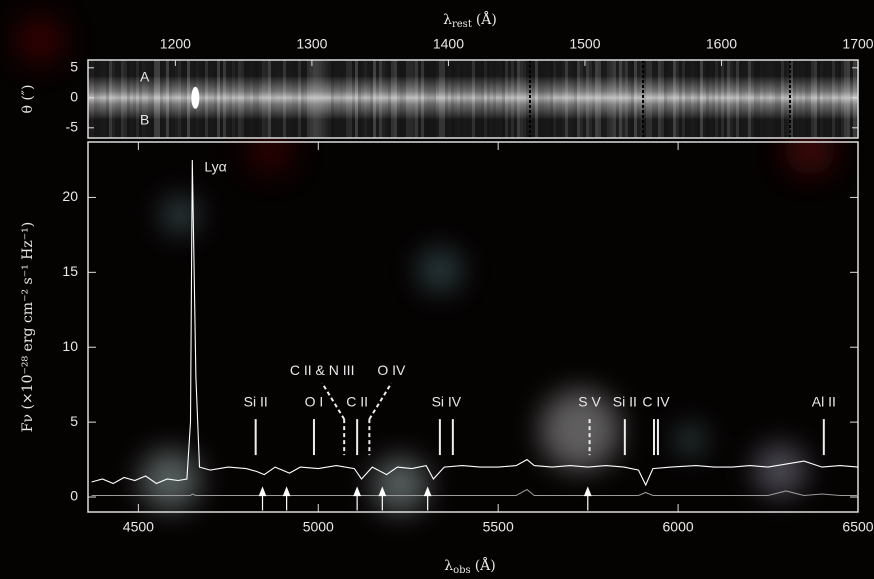  I want to click on y-tick-label: 0, so click(74, 97).